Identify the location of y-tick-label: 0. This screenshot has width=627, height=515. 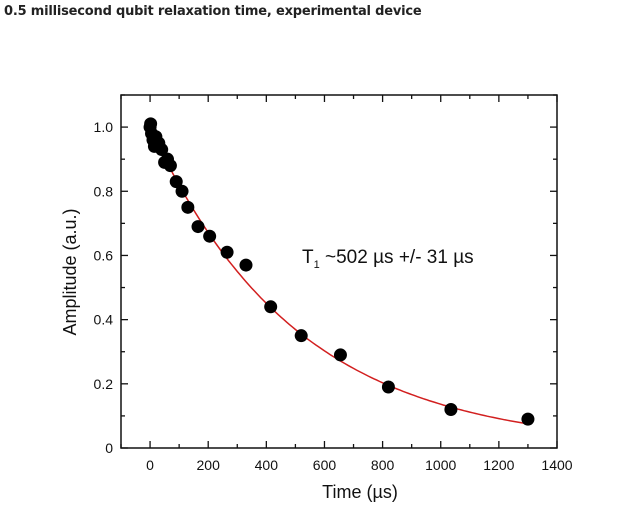
(109, 448).